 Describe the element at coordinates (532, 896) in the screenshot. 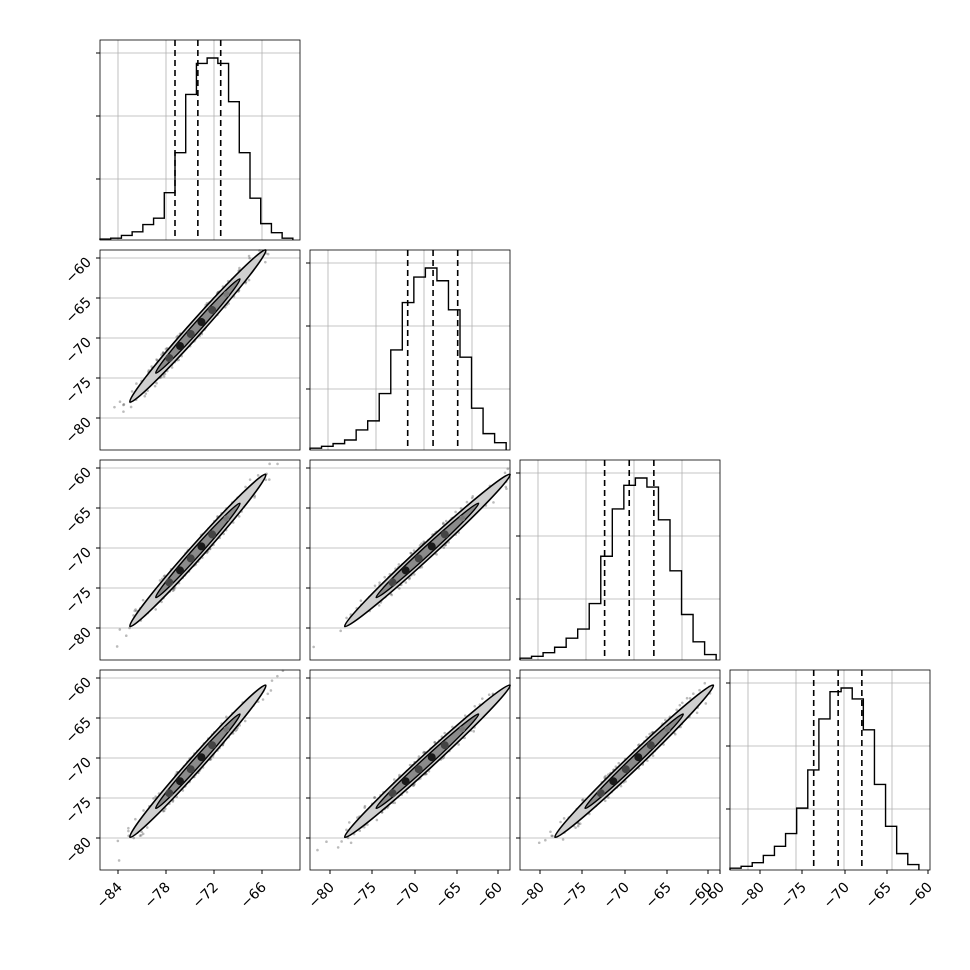

I see `x-tick-label: −80` at that location.